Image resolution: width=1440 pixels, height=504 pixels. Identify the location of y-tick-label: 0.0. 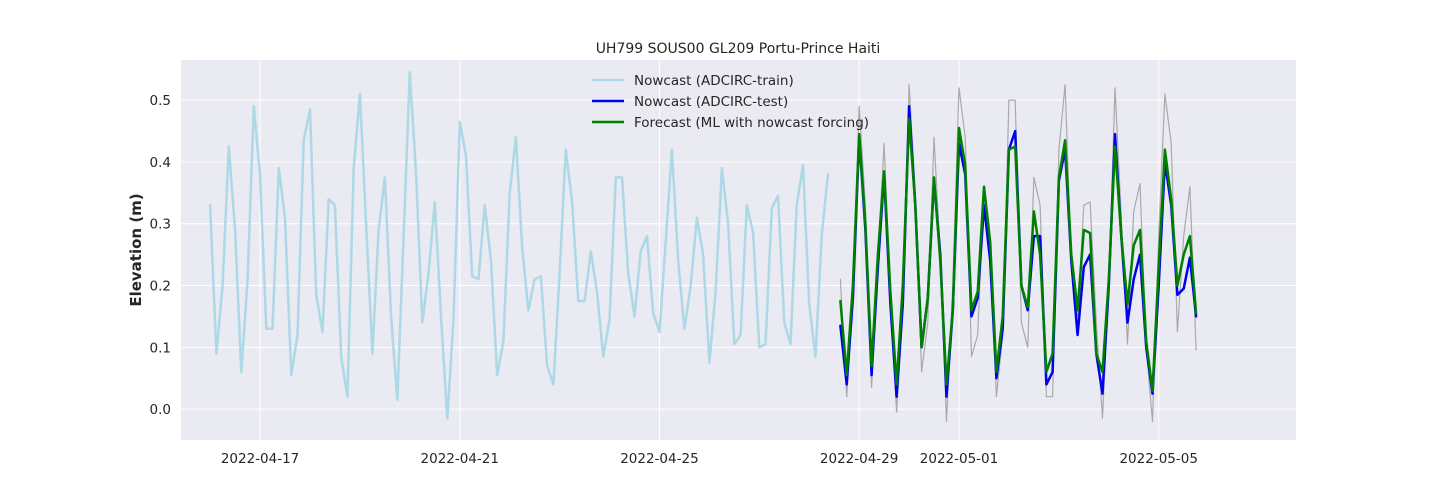
(160, 410).